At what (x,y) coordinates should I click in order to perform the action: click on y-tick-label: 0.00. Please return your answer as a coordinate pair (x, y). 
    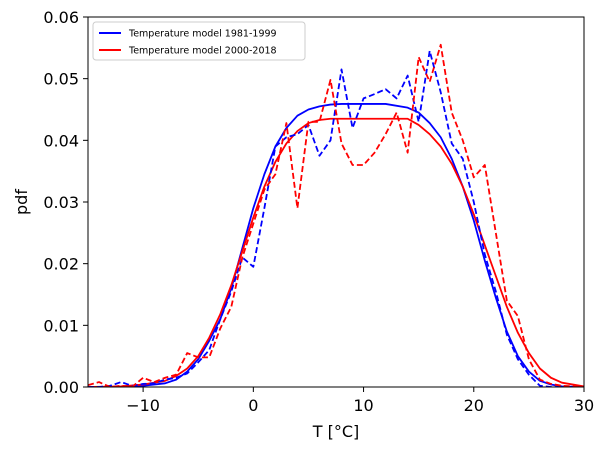
    Looking at the image, I should click on (61, 387).